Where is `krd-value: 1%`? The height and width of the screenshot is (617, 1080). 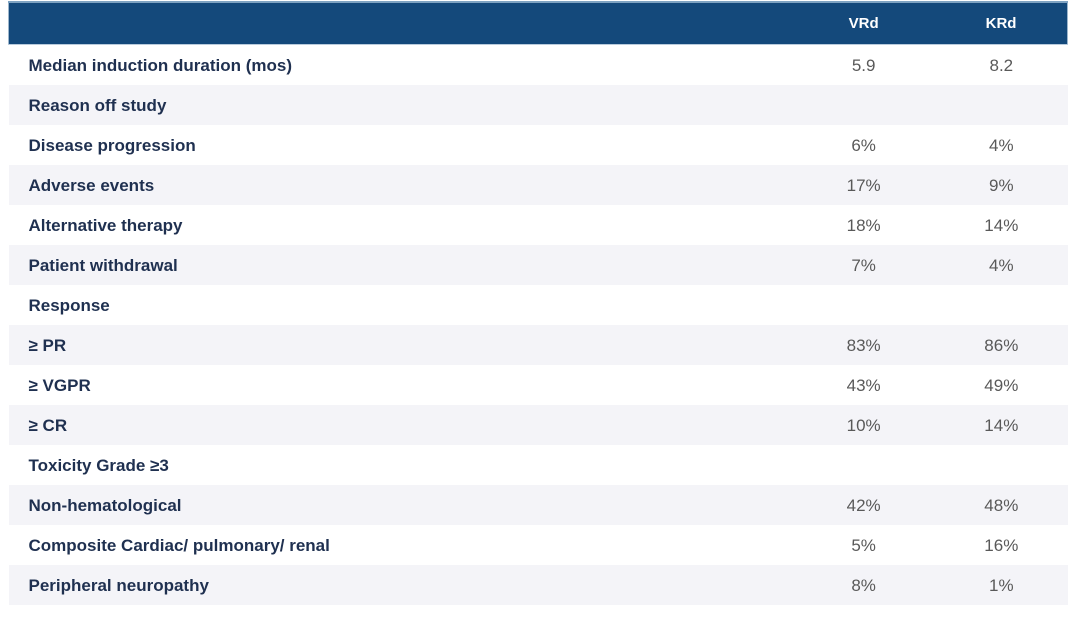
krd-value: 1% is located at coordinates (1001, 585).